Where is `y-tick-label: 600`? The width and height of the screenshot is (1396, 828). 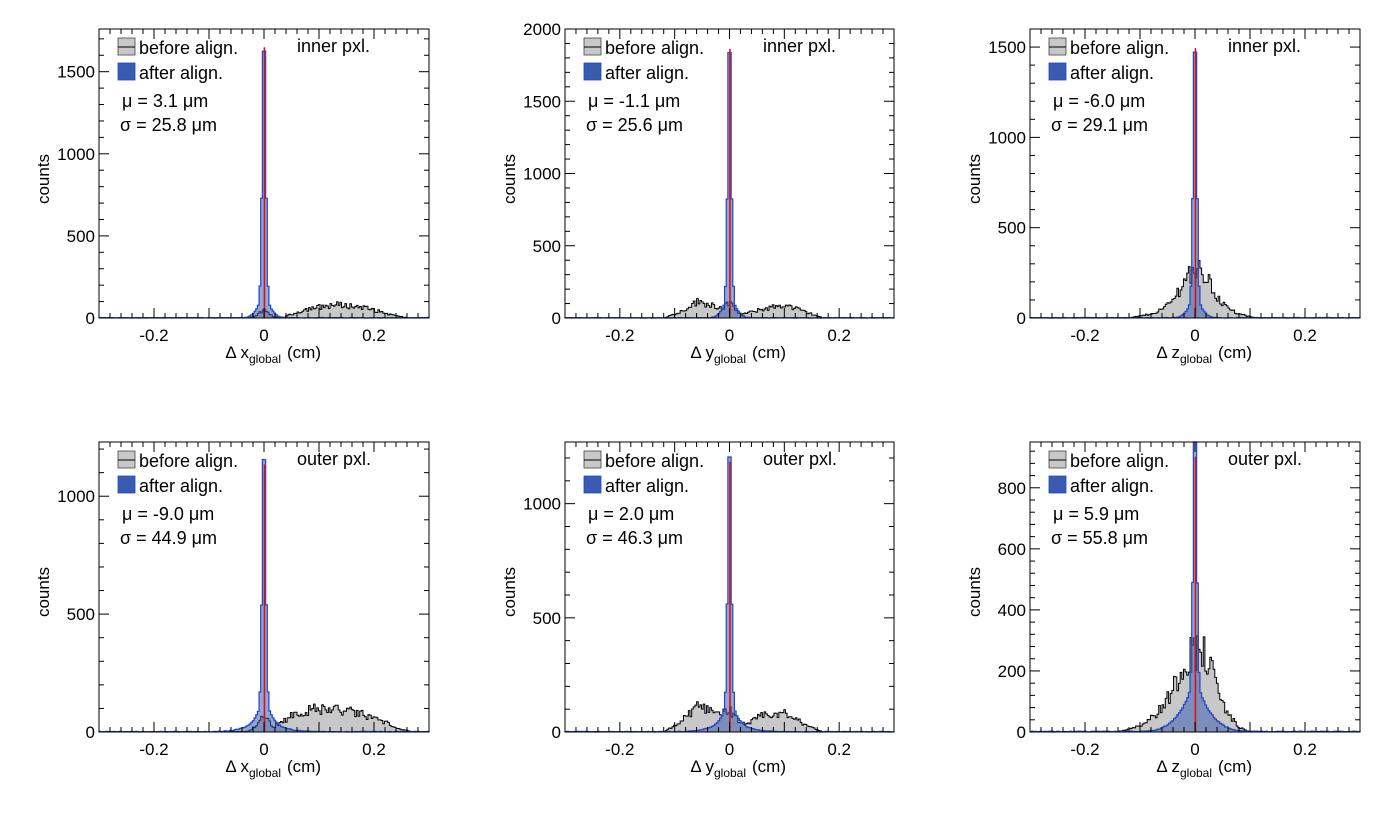 y-tick-label: 600 is located at coordinates (1012, 549).